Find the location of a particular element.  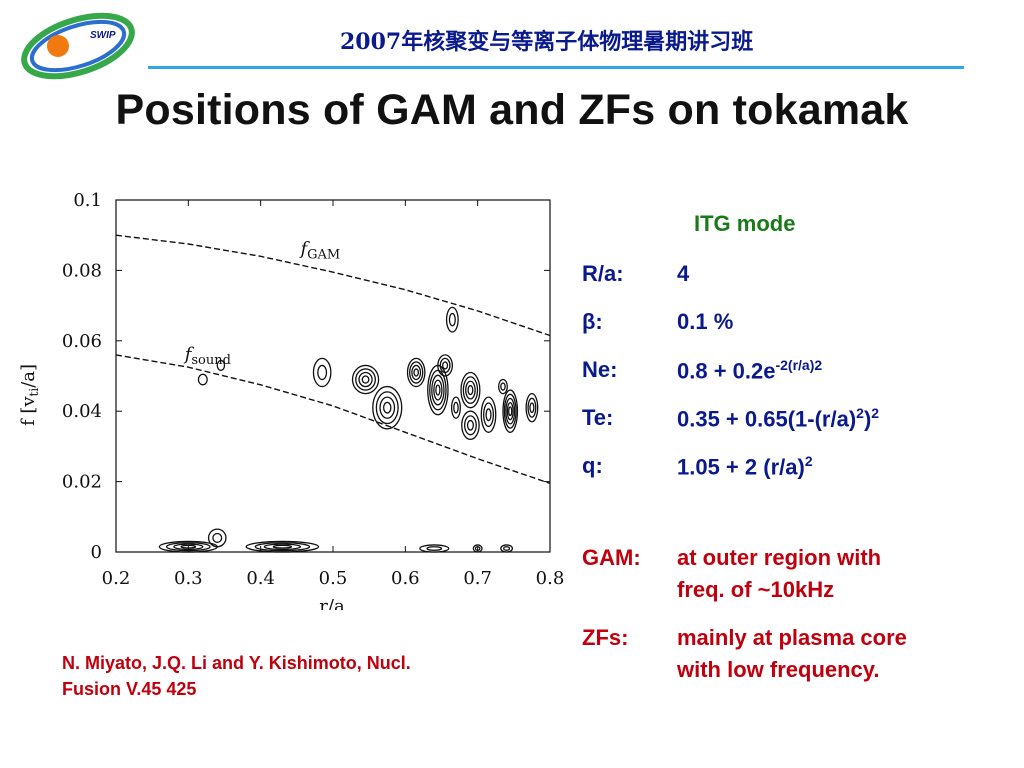

y-tick-label: 0.06 is located at coordinates (82, 341).